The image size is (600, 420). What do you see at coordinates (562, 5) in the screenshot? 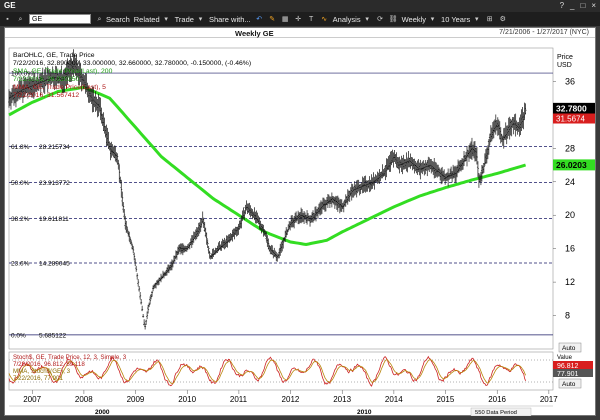
I see `help-icon: ?` at bounding box center [562, 5].